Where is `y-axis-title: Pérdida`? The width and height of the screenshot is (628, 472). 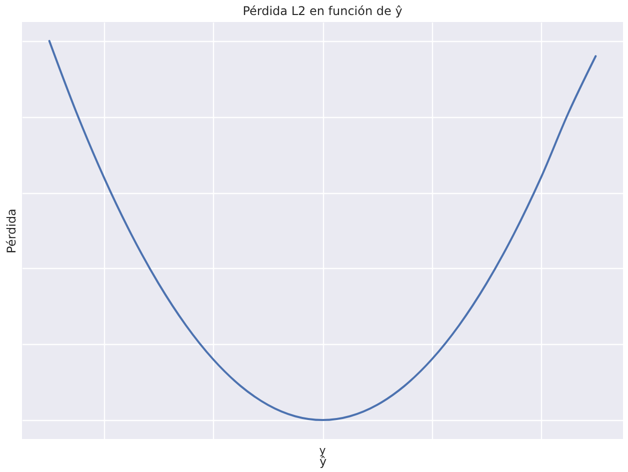 y-axis-title: Pérdida is located at coordinates (11, 231).